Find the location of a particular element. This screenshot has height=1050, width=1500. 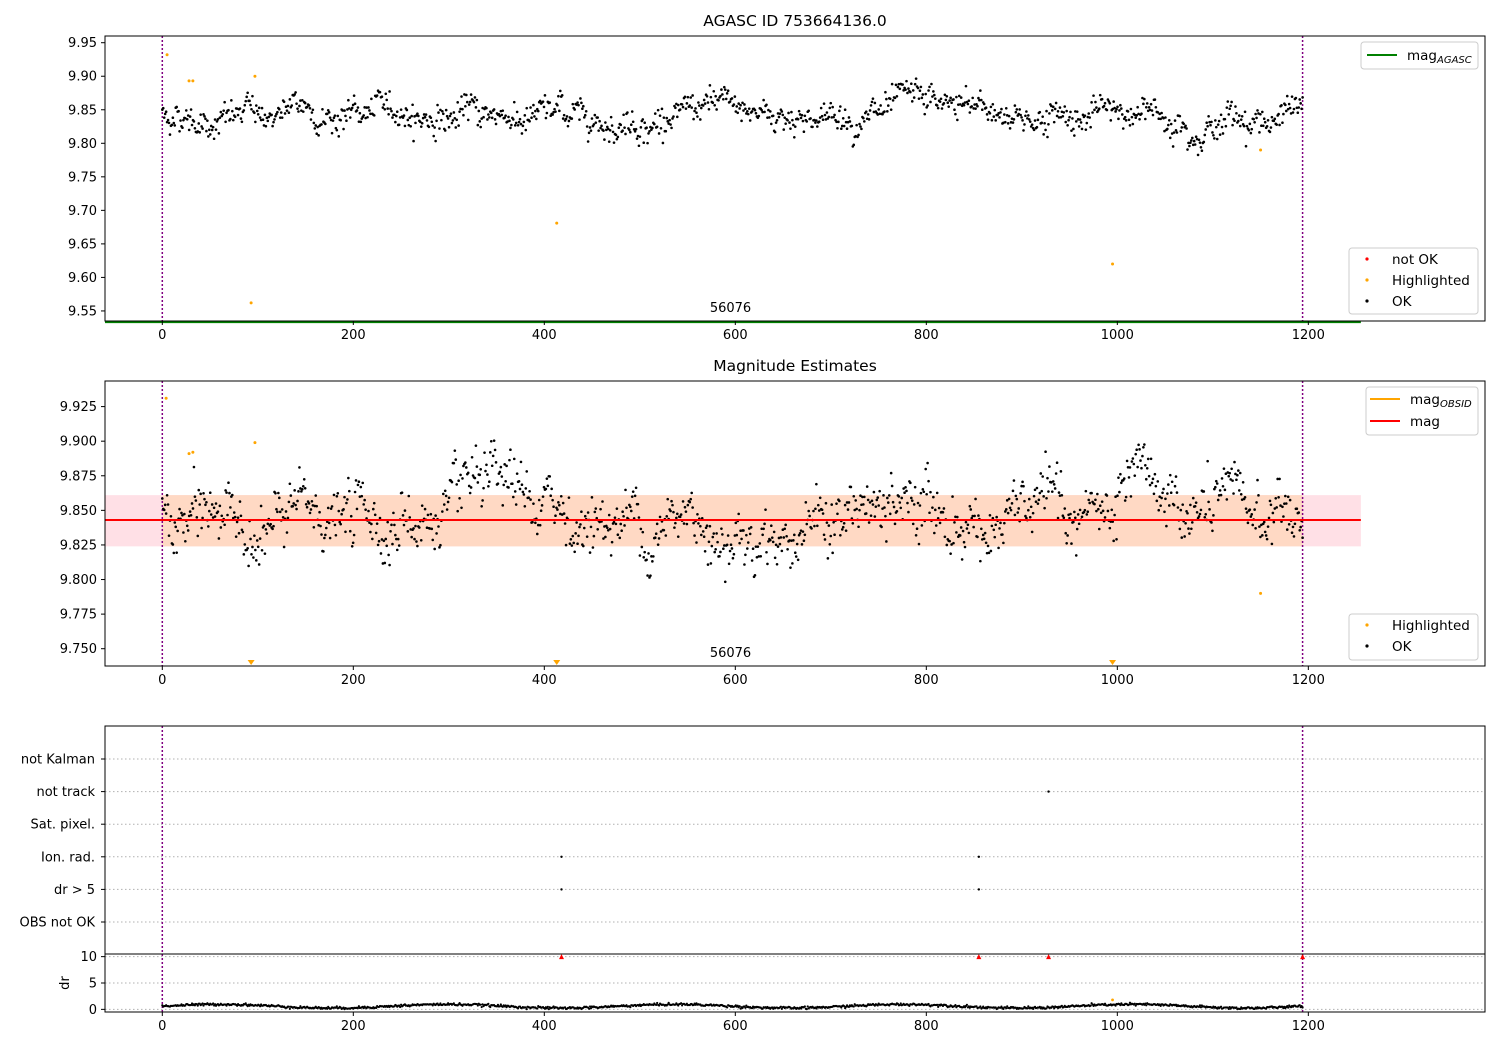

x-tick-label: 200 is located at coordinates (353, 335).